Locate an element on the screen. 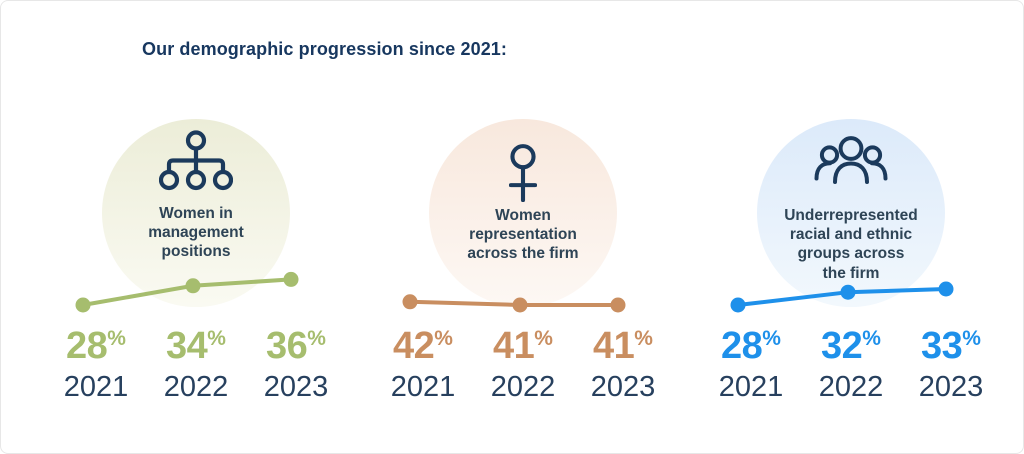 This screenshot has height=454, width=1024. stat-value: 32% is located at coordinates (851, 346).